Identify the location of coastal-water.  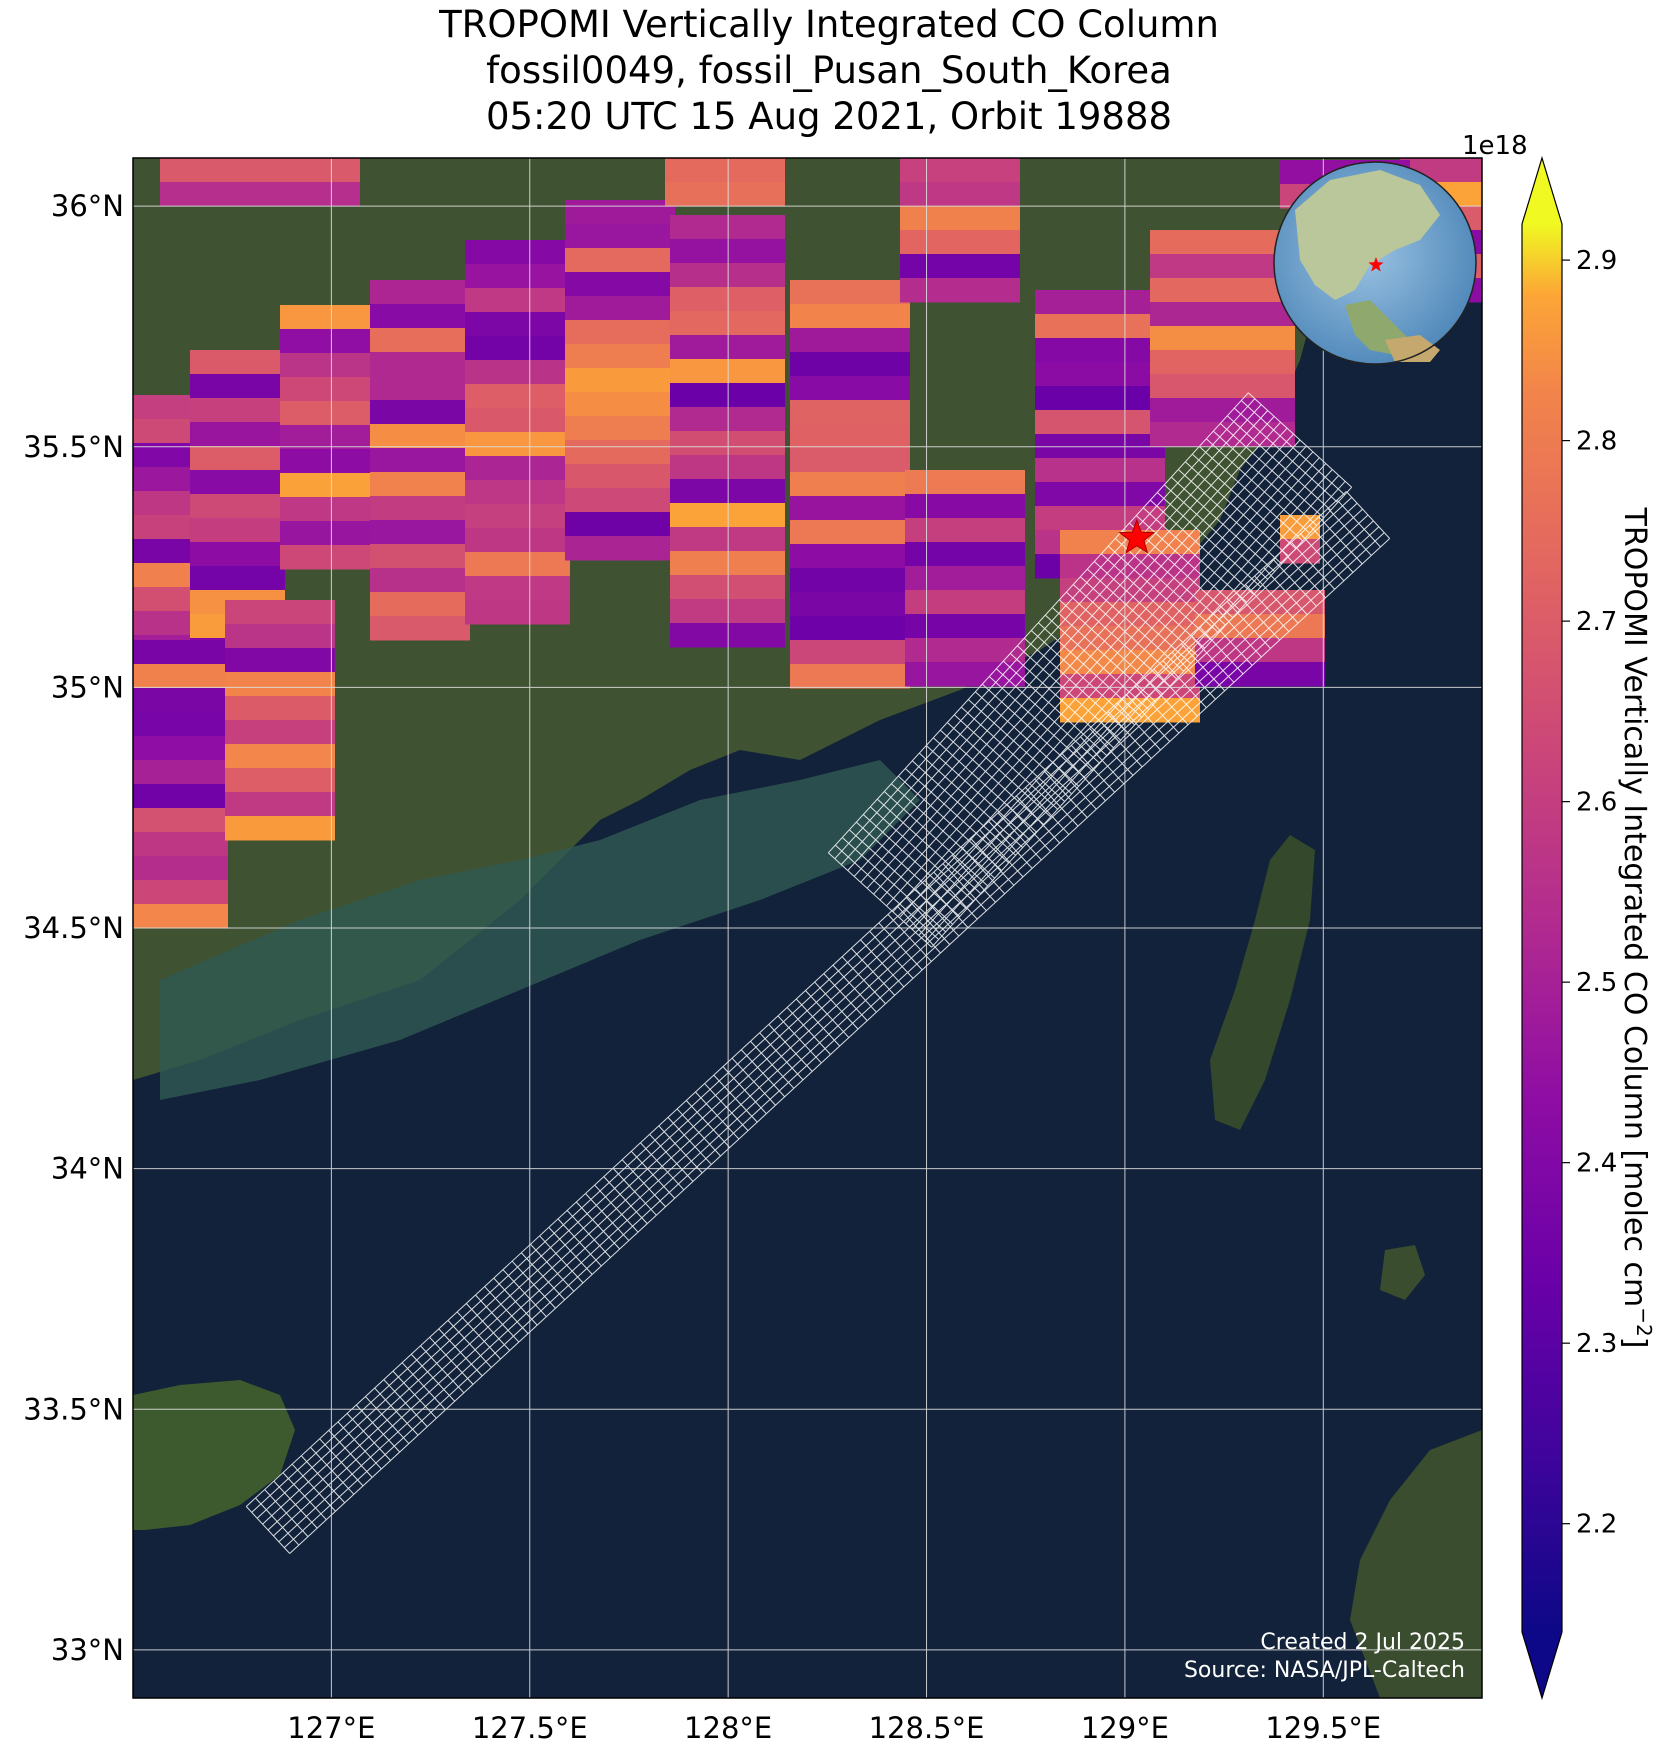
(540, 930).